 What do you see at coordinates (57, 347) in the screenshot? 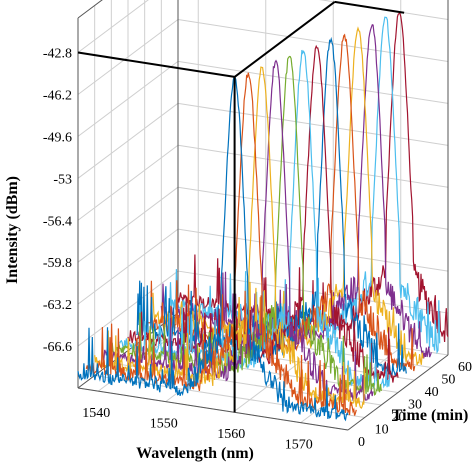
I see `z-tick-label: -66.6` at bounding box center [57, 347].